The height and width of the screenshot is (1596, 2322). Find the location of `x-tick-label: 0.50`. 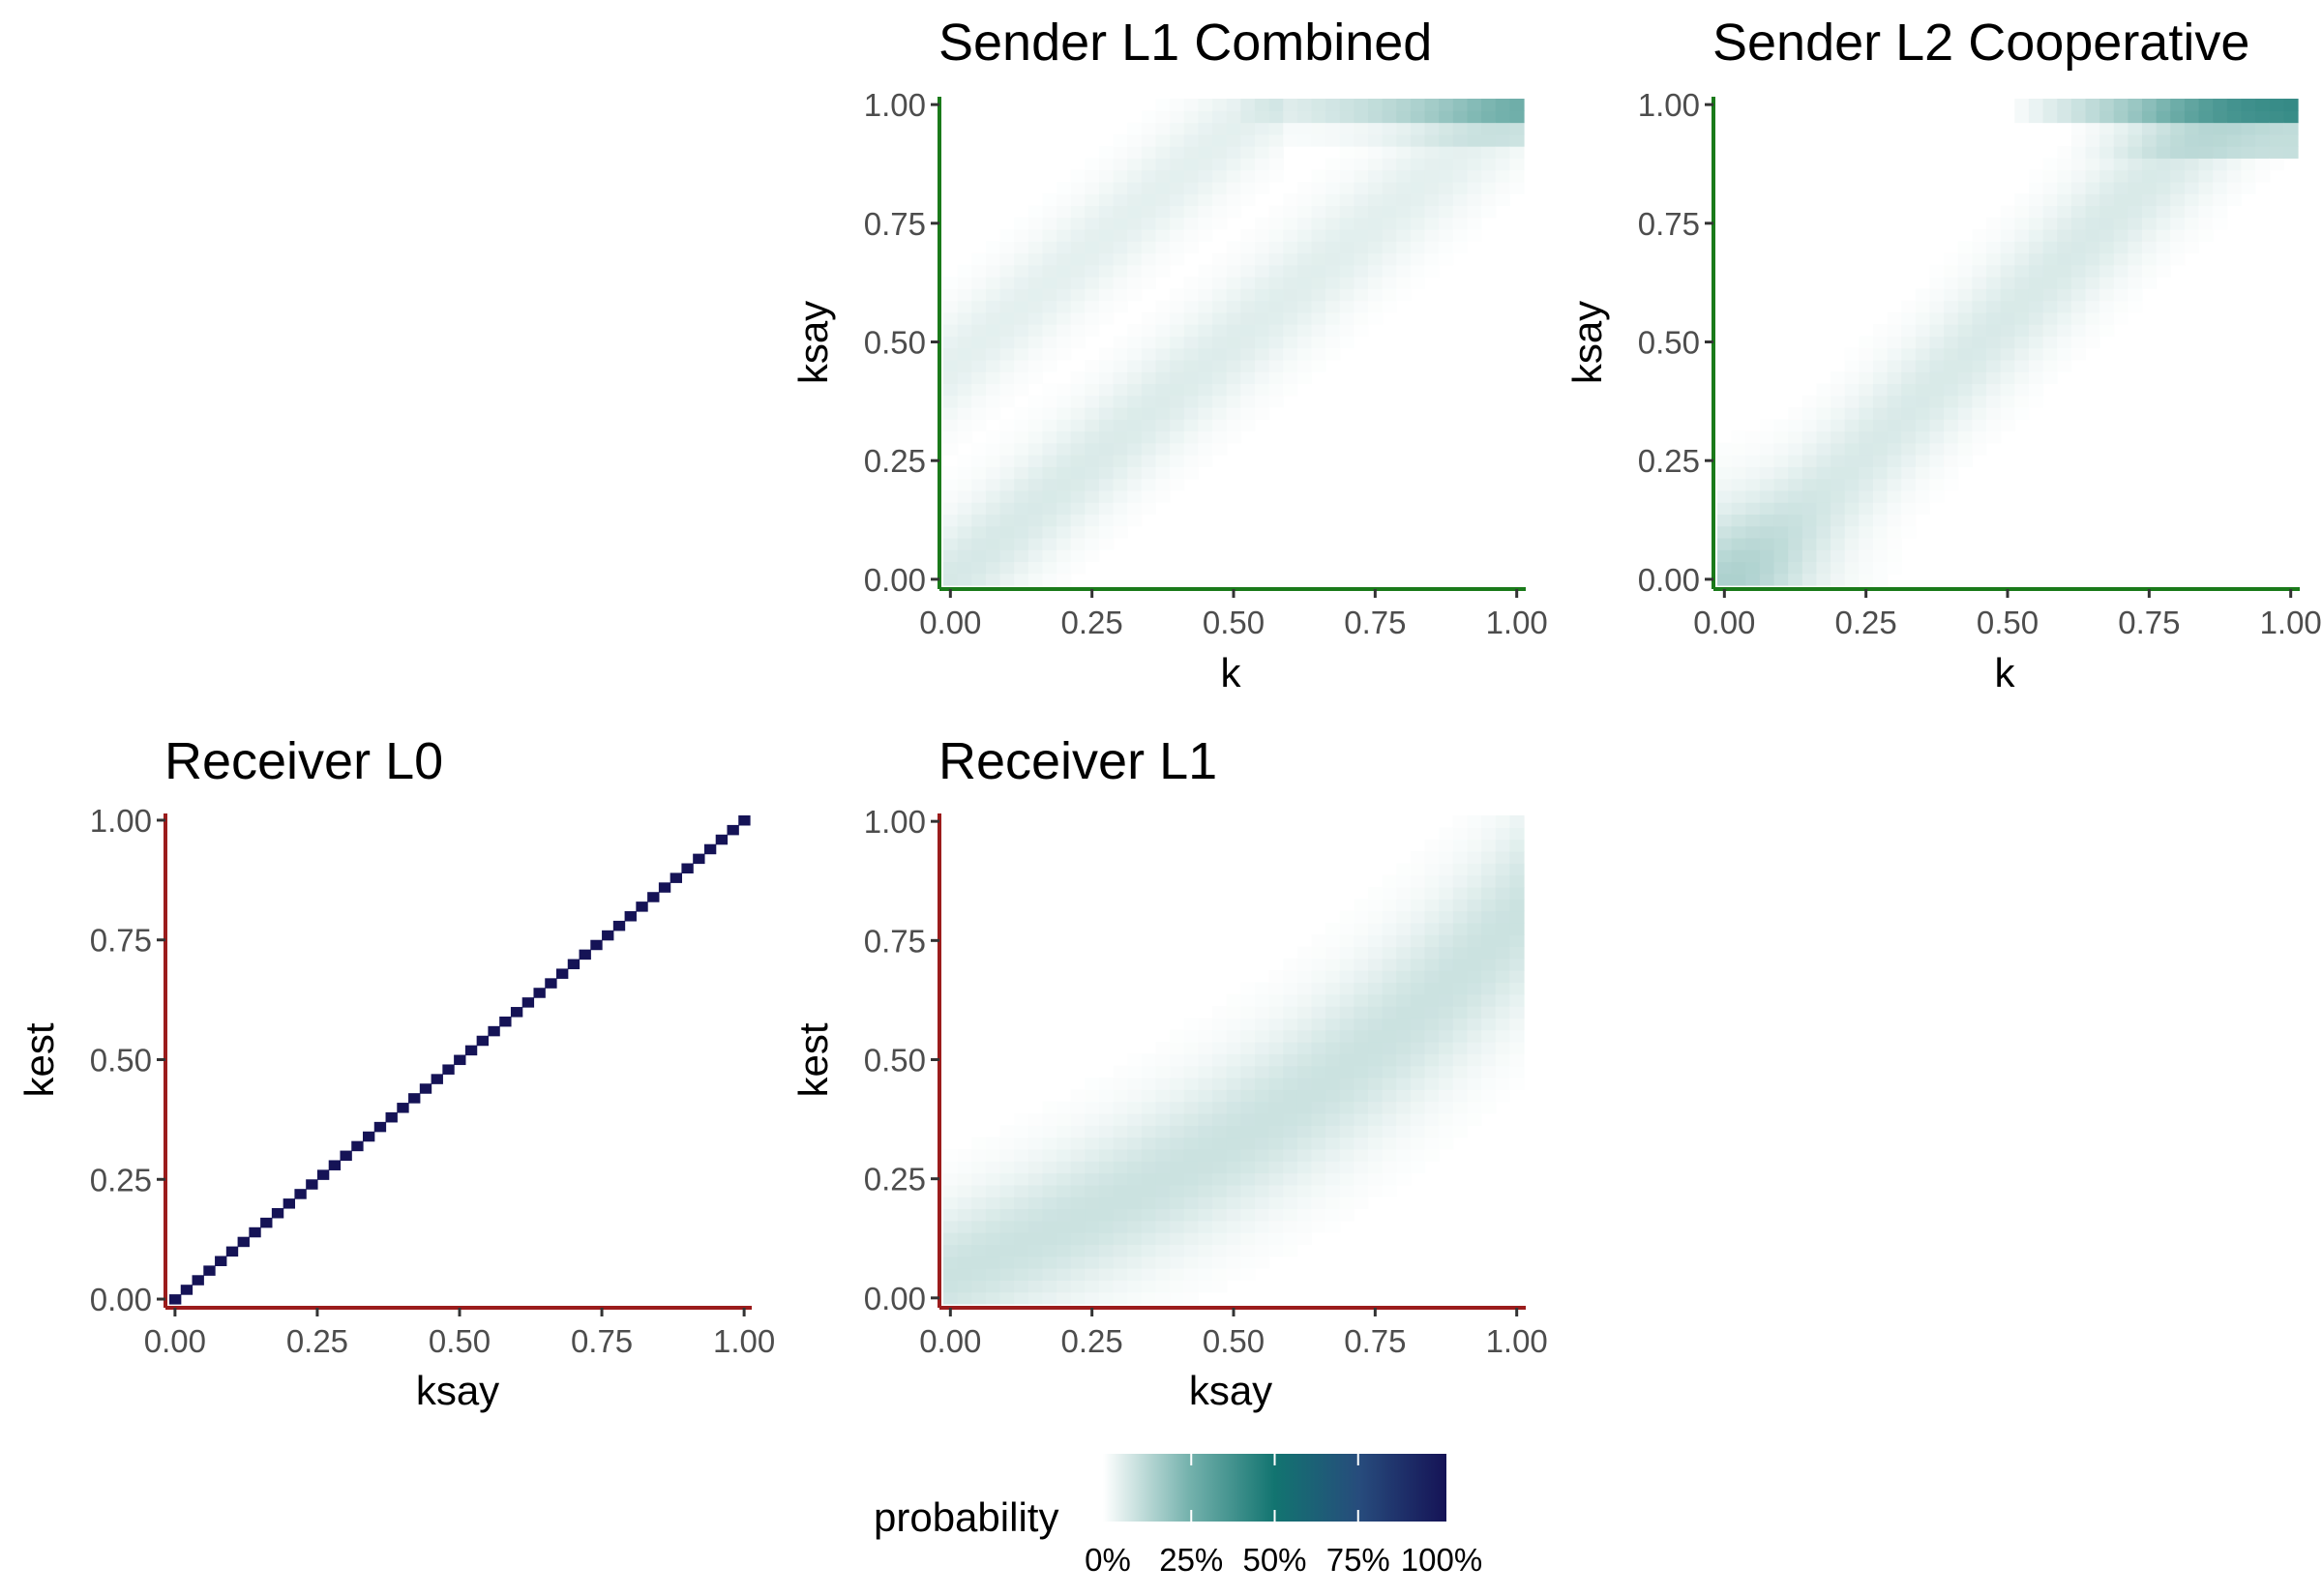

x-tick-label: 0.50 is located at coordinates (1234, 622).